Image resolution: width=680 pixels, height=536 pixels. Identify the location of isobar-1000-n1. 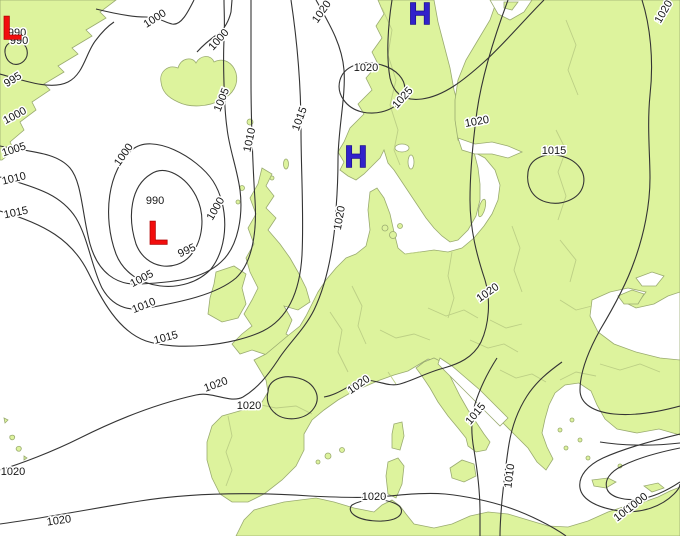
(145, 12).